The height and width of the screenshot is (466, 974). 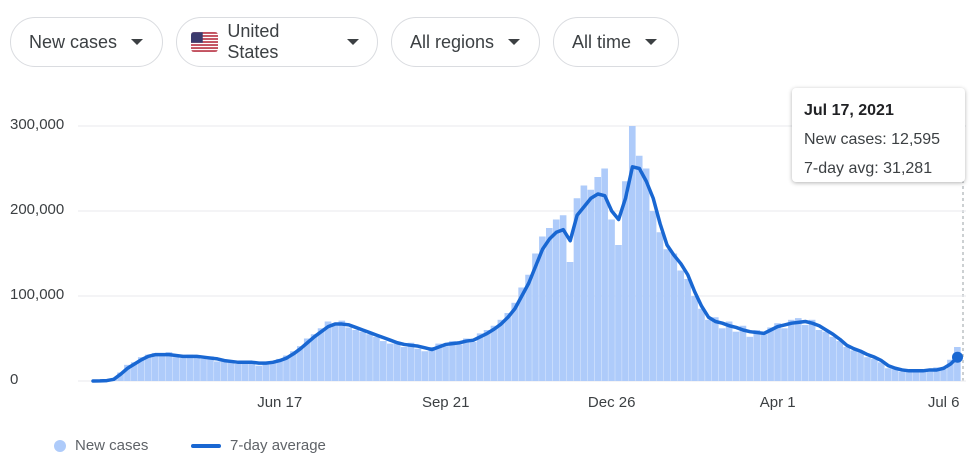 I want to click on legend-label: New cases, so click(x=111, y=445).